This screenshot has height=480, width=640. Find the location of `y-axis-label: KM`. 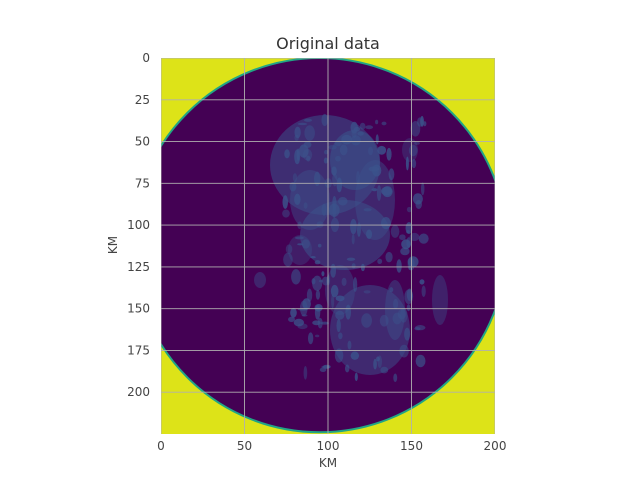

y-axis-label: KM is located at coordinates (113, 245).